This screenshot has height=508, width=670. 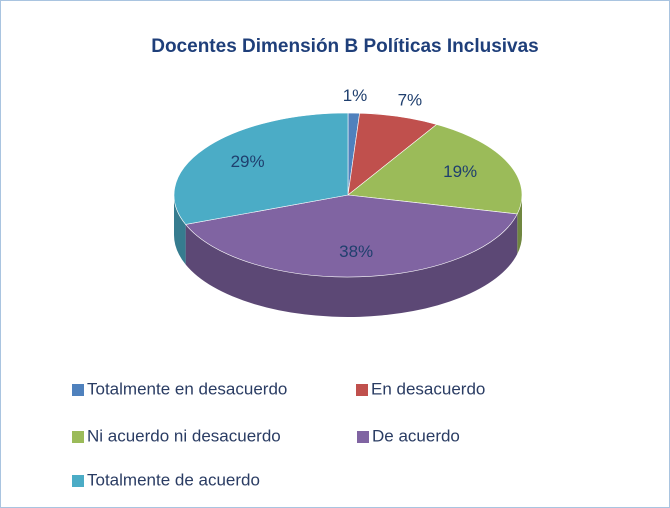 I want to click on data-label: 7%, so click(x=410, y=100).